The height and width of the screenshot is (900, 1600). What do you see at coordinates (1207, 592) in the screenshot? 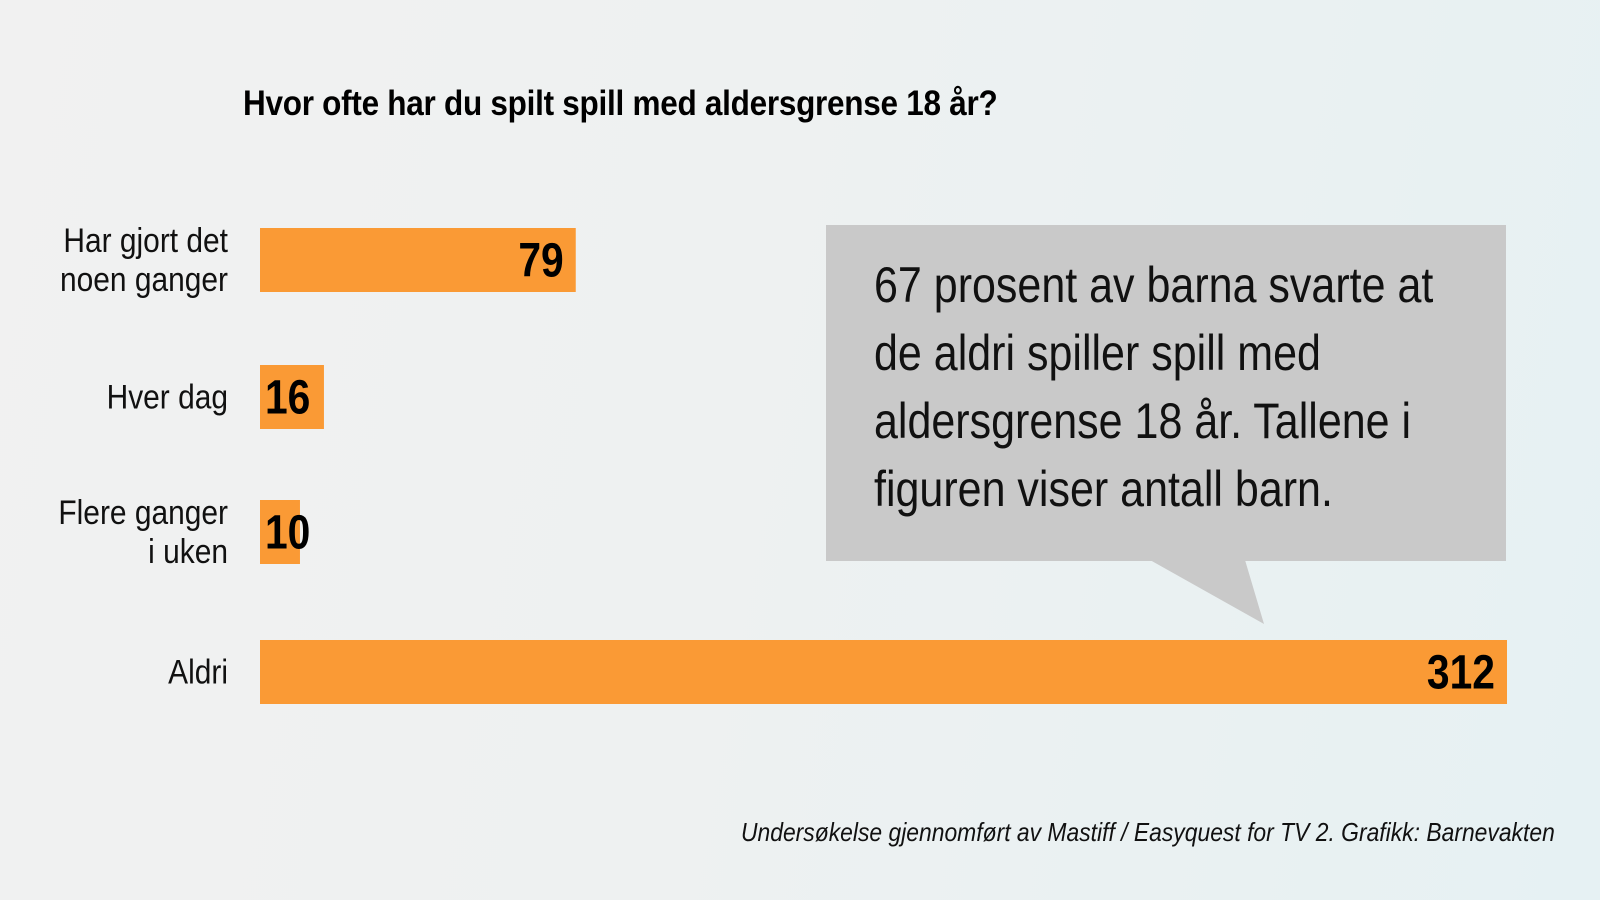
I see `callout-pointer` at bounding box center [1207, 592].